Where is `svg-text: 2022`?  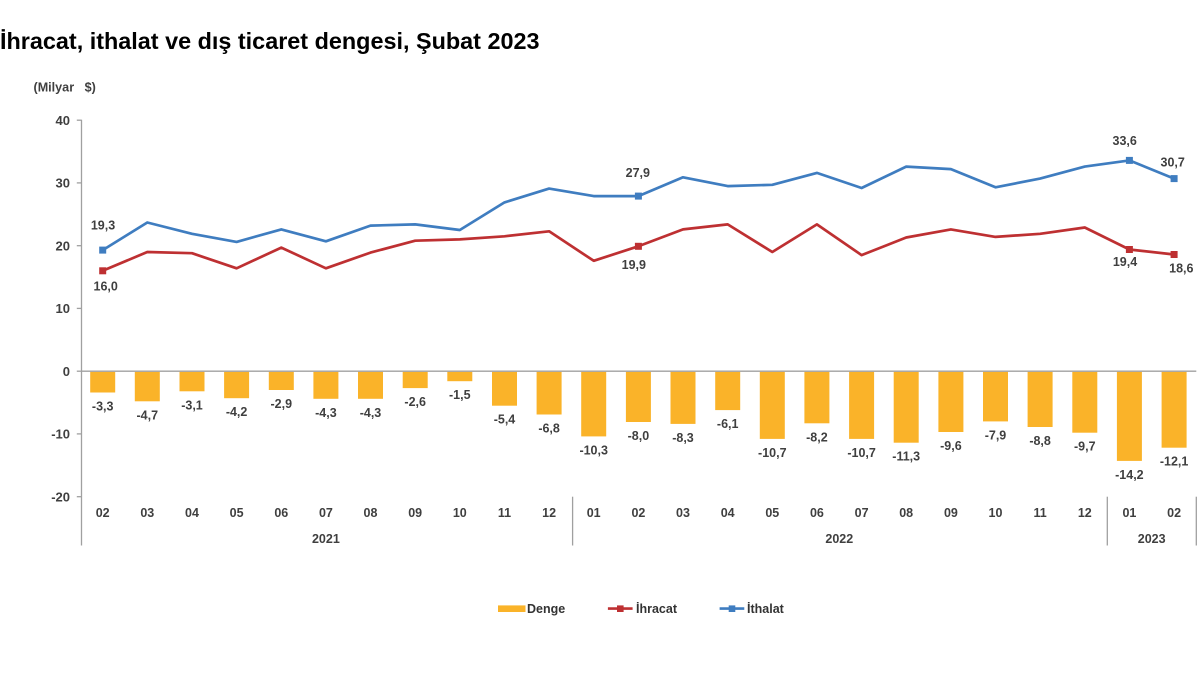
svg-text: 2022 is located at coordinates (839, 539).